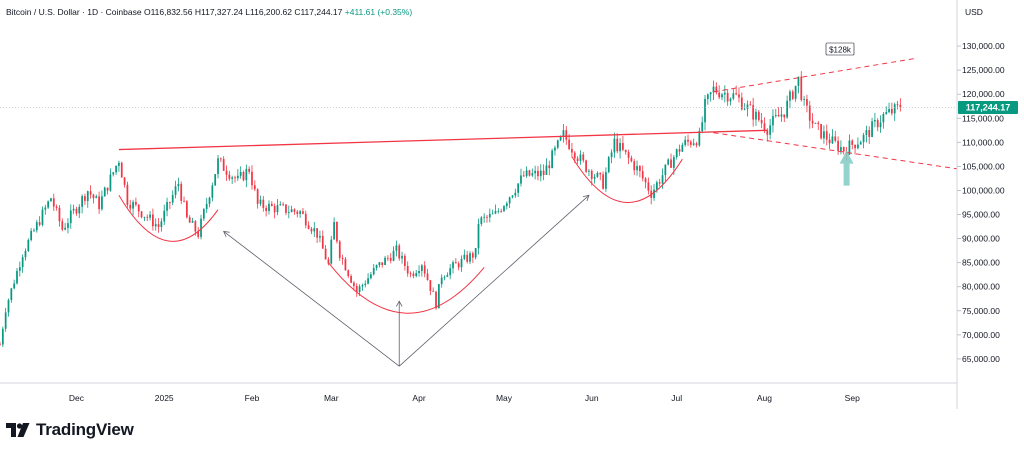 The width and height of the screenshot is (1024, 453). Describe the element at coordinates (846, 168) in the screenshot. I see `bounce-up-arrow-icon` at that location.